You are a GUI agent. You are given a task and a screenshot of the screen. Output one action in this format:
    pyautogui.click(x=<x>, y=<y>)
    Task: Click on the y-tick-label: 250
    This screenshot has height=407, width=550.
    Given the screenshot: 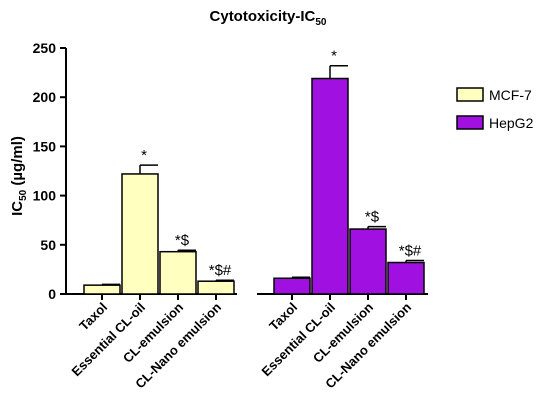 What is the action you would take?
    pyautogui.click(x=45, y=48)
    